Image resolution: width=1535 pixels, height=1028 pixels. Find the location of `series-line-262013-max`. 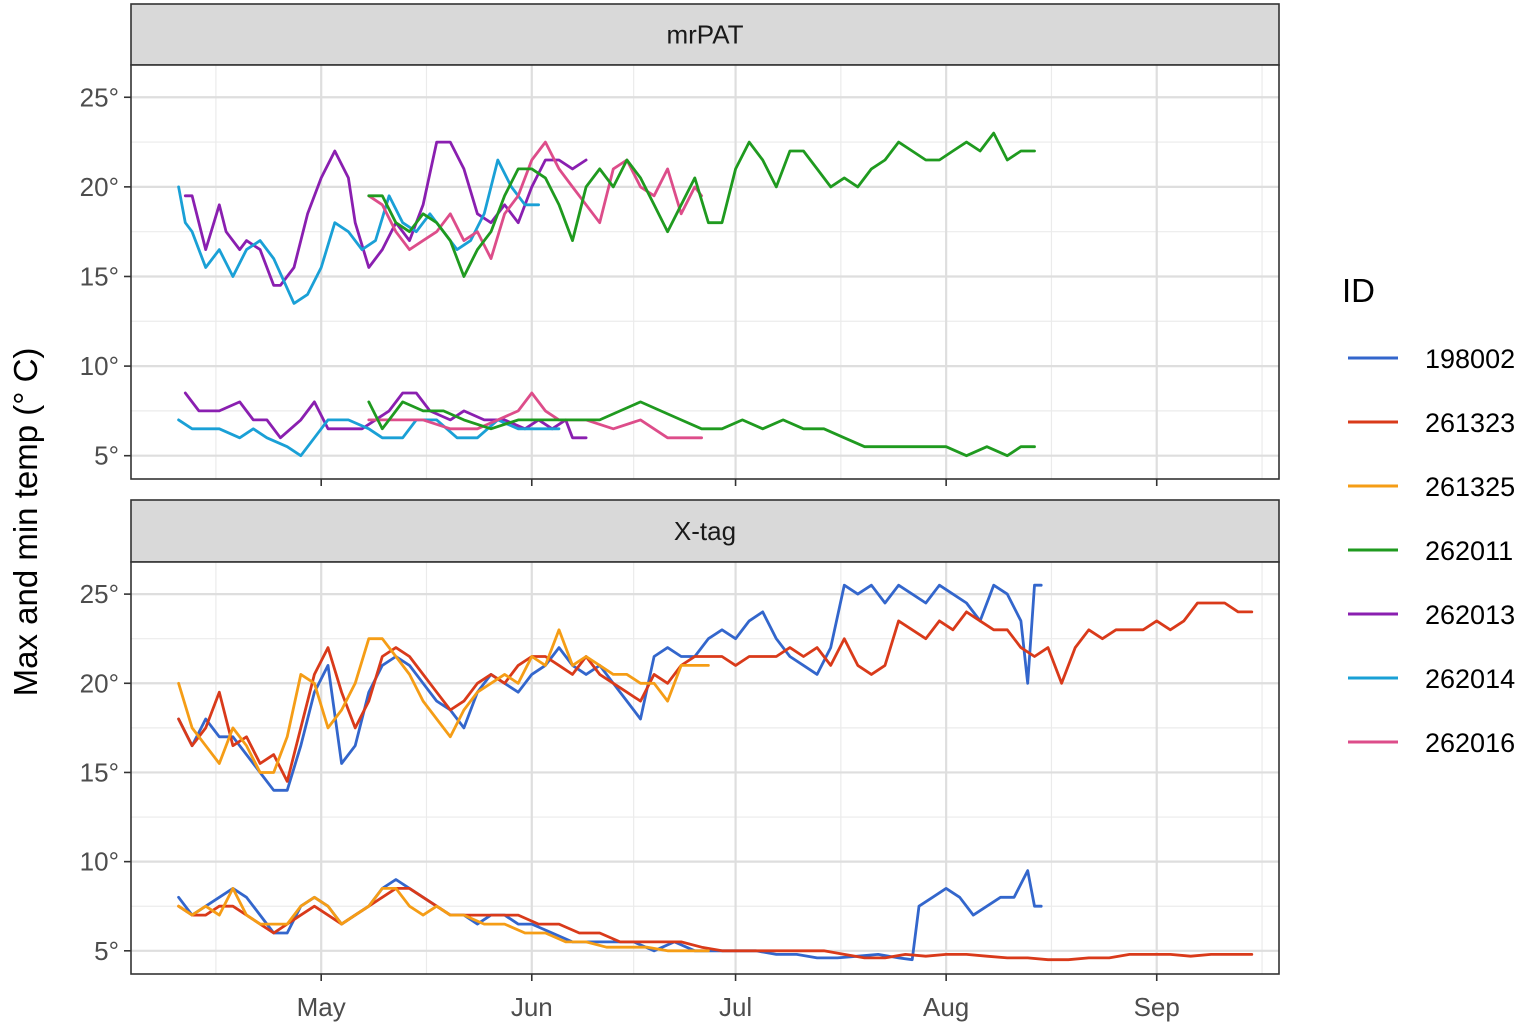

series-line-262013-max is located at coordinates (385, 213).